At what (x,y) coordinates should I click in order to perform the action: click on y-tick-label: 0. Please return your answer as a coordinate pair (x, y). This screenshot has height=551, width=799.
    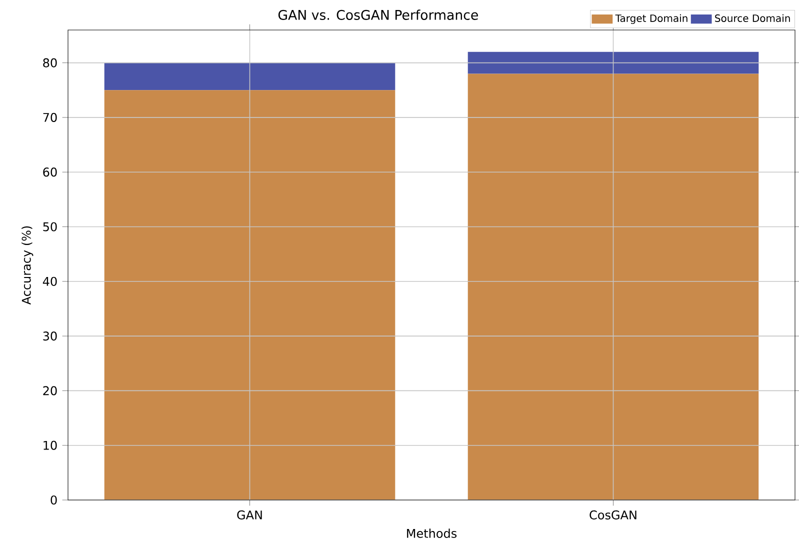
    Looking at the image, I should click on (53, 500).